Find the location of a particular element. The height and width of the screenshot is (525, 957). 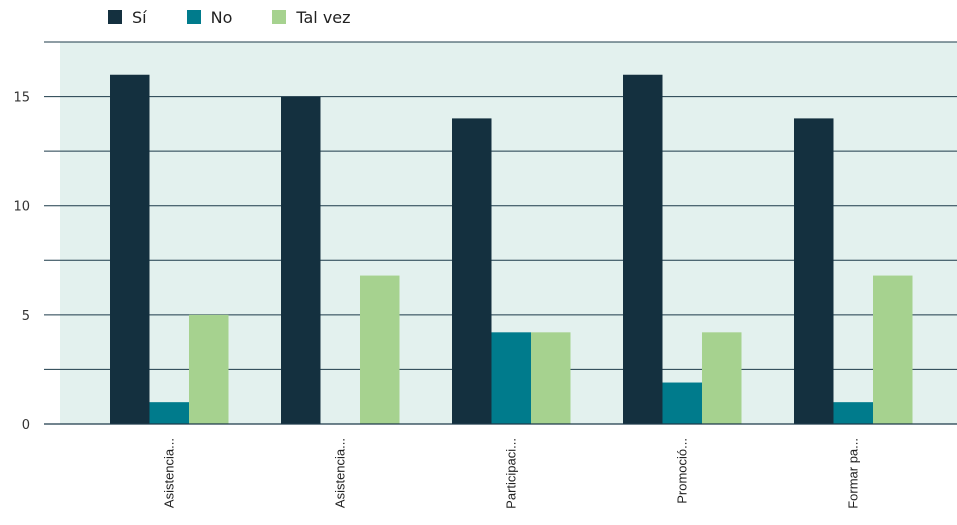

legend-swatch-tal-vez is located at coordinates (279, 17).